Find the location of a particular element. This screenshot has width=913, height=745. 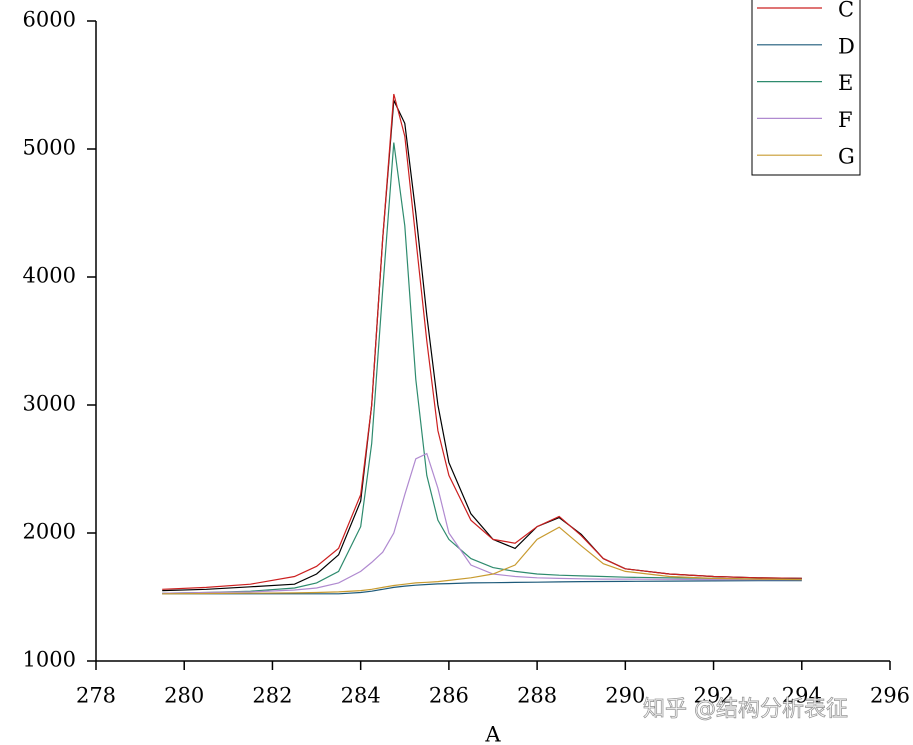

x-tick-label: 286 is located at coordinates (449, 696).